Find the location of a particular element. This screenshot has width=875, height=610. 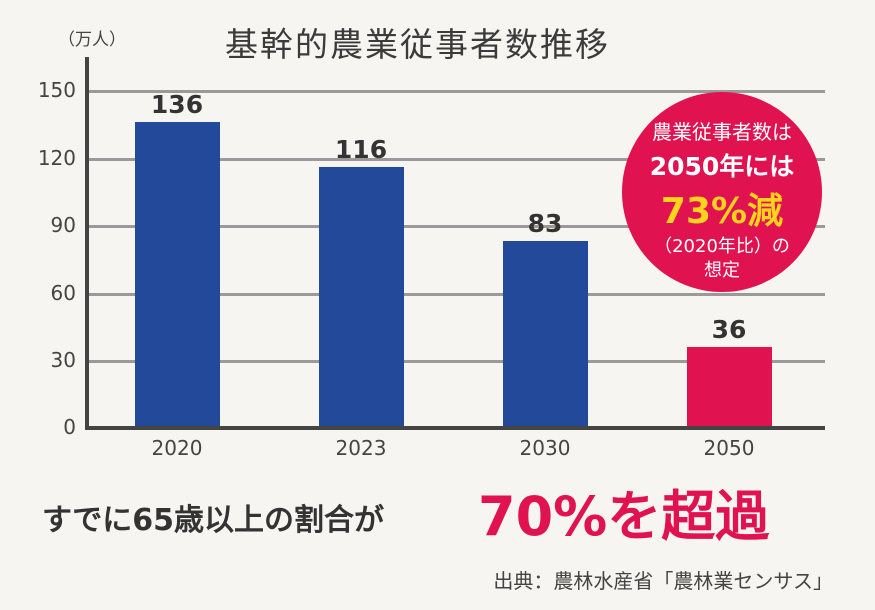

y-tick-120: 120 is located at coordinates (56, 158).